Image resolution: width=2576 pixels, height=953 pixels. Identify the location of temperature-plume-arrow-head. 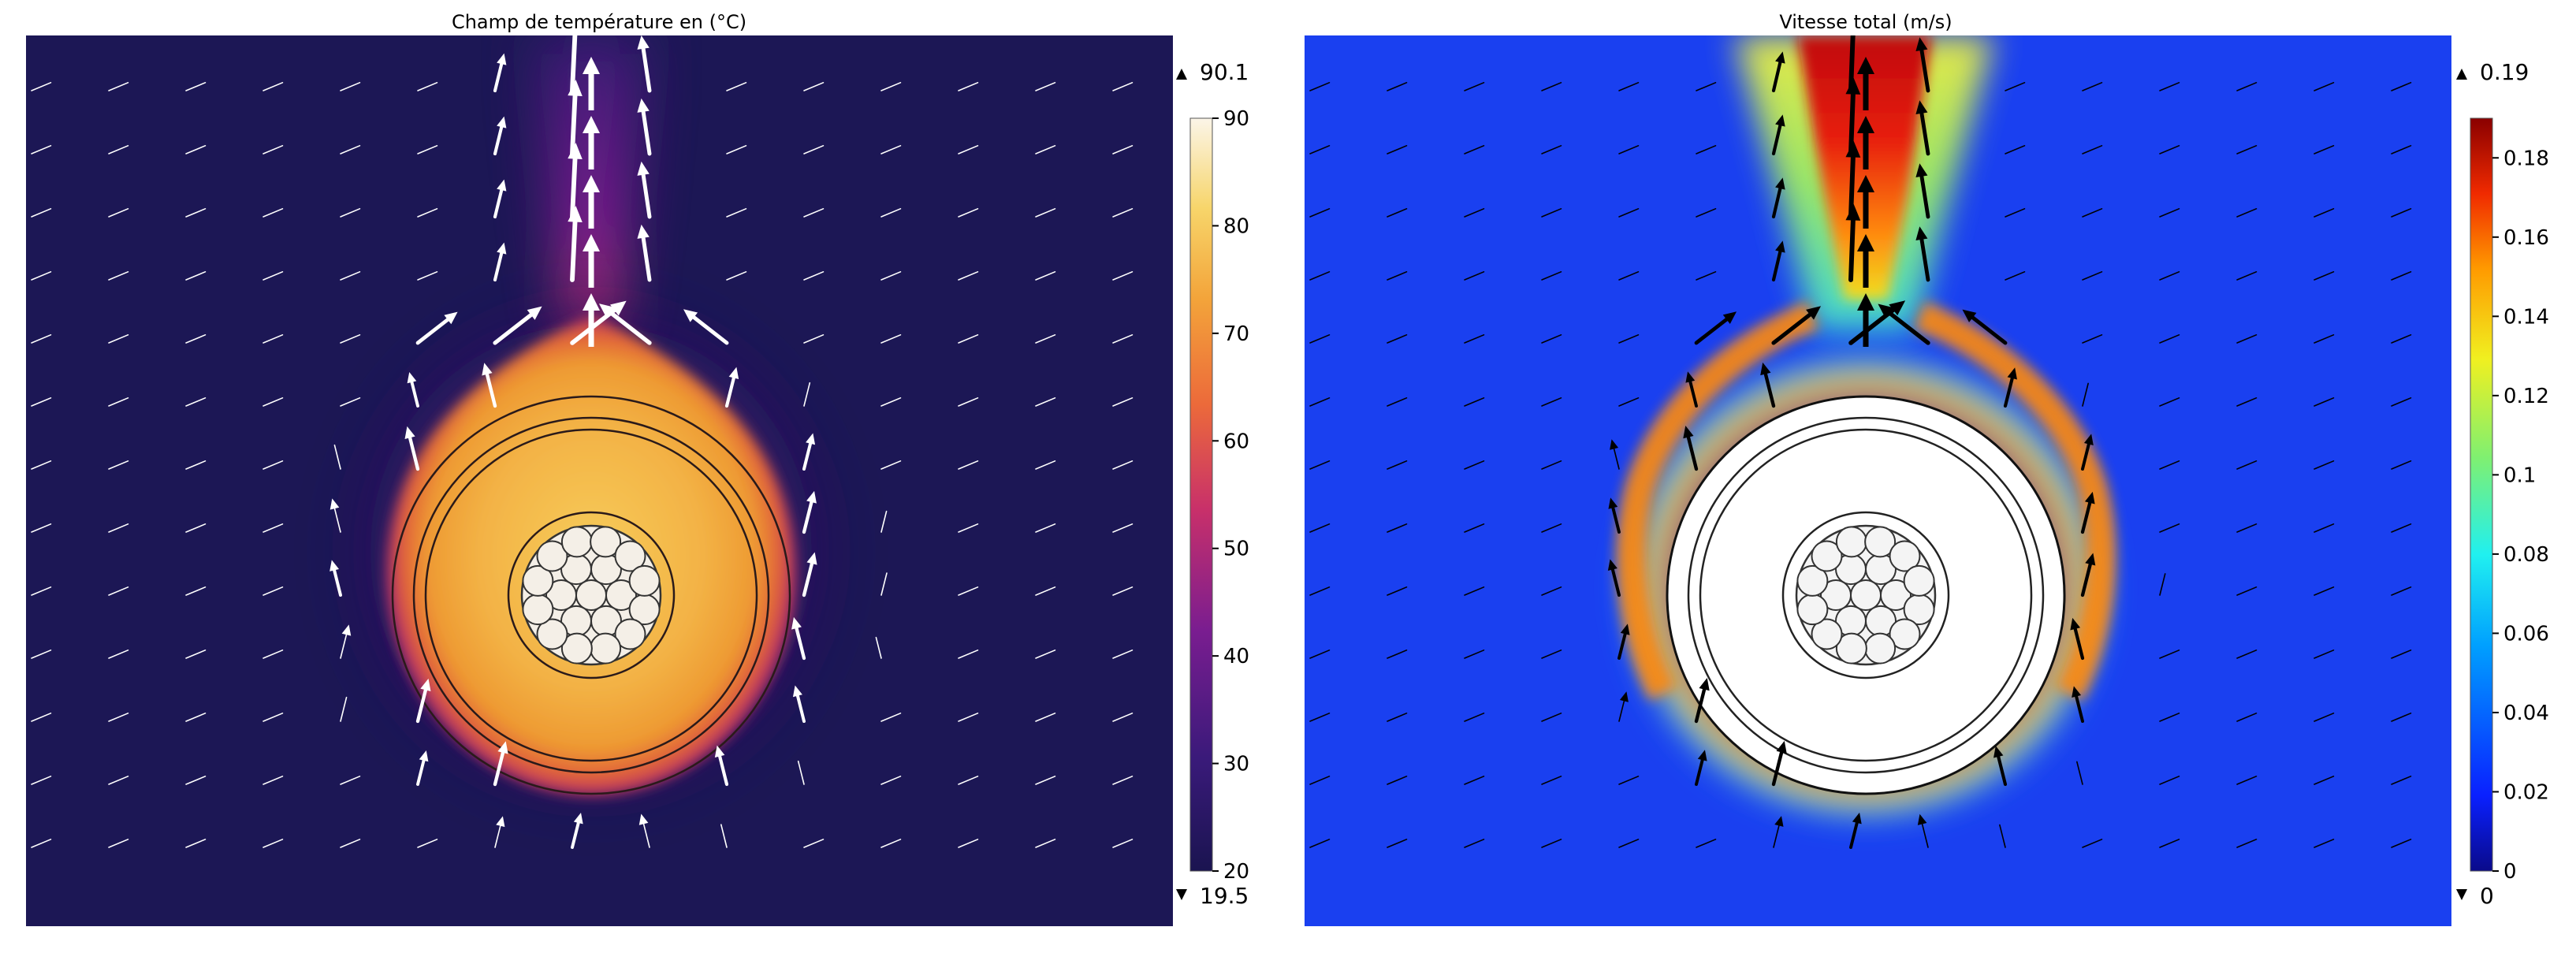
(591, 242).